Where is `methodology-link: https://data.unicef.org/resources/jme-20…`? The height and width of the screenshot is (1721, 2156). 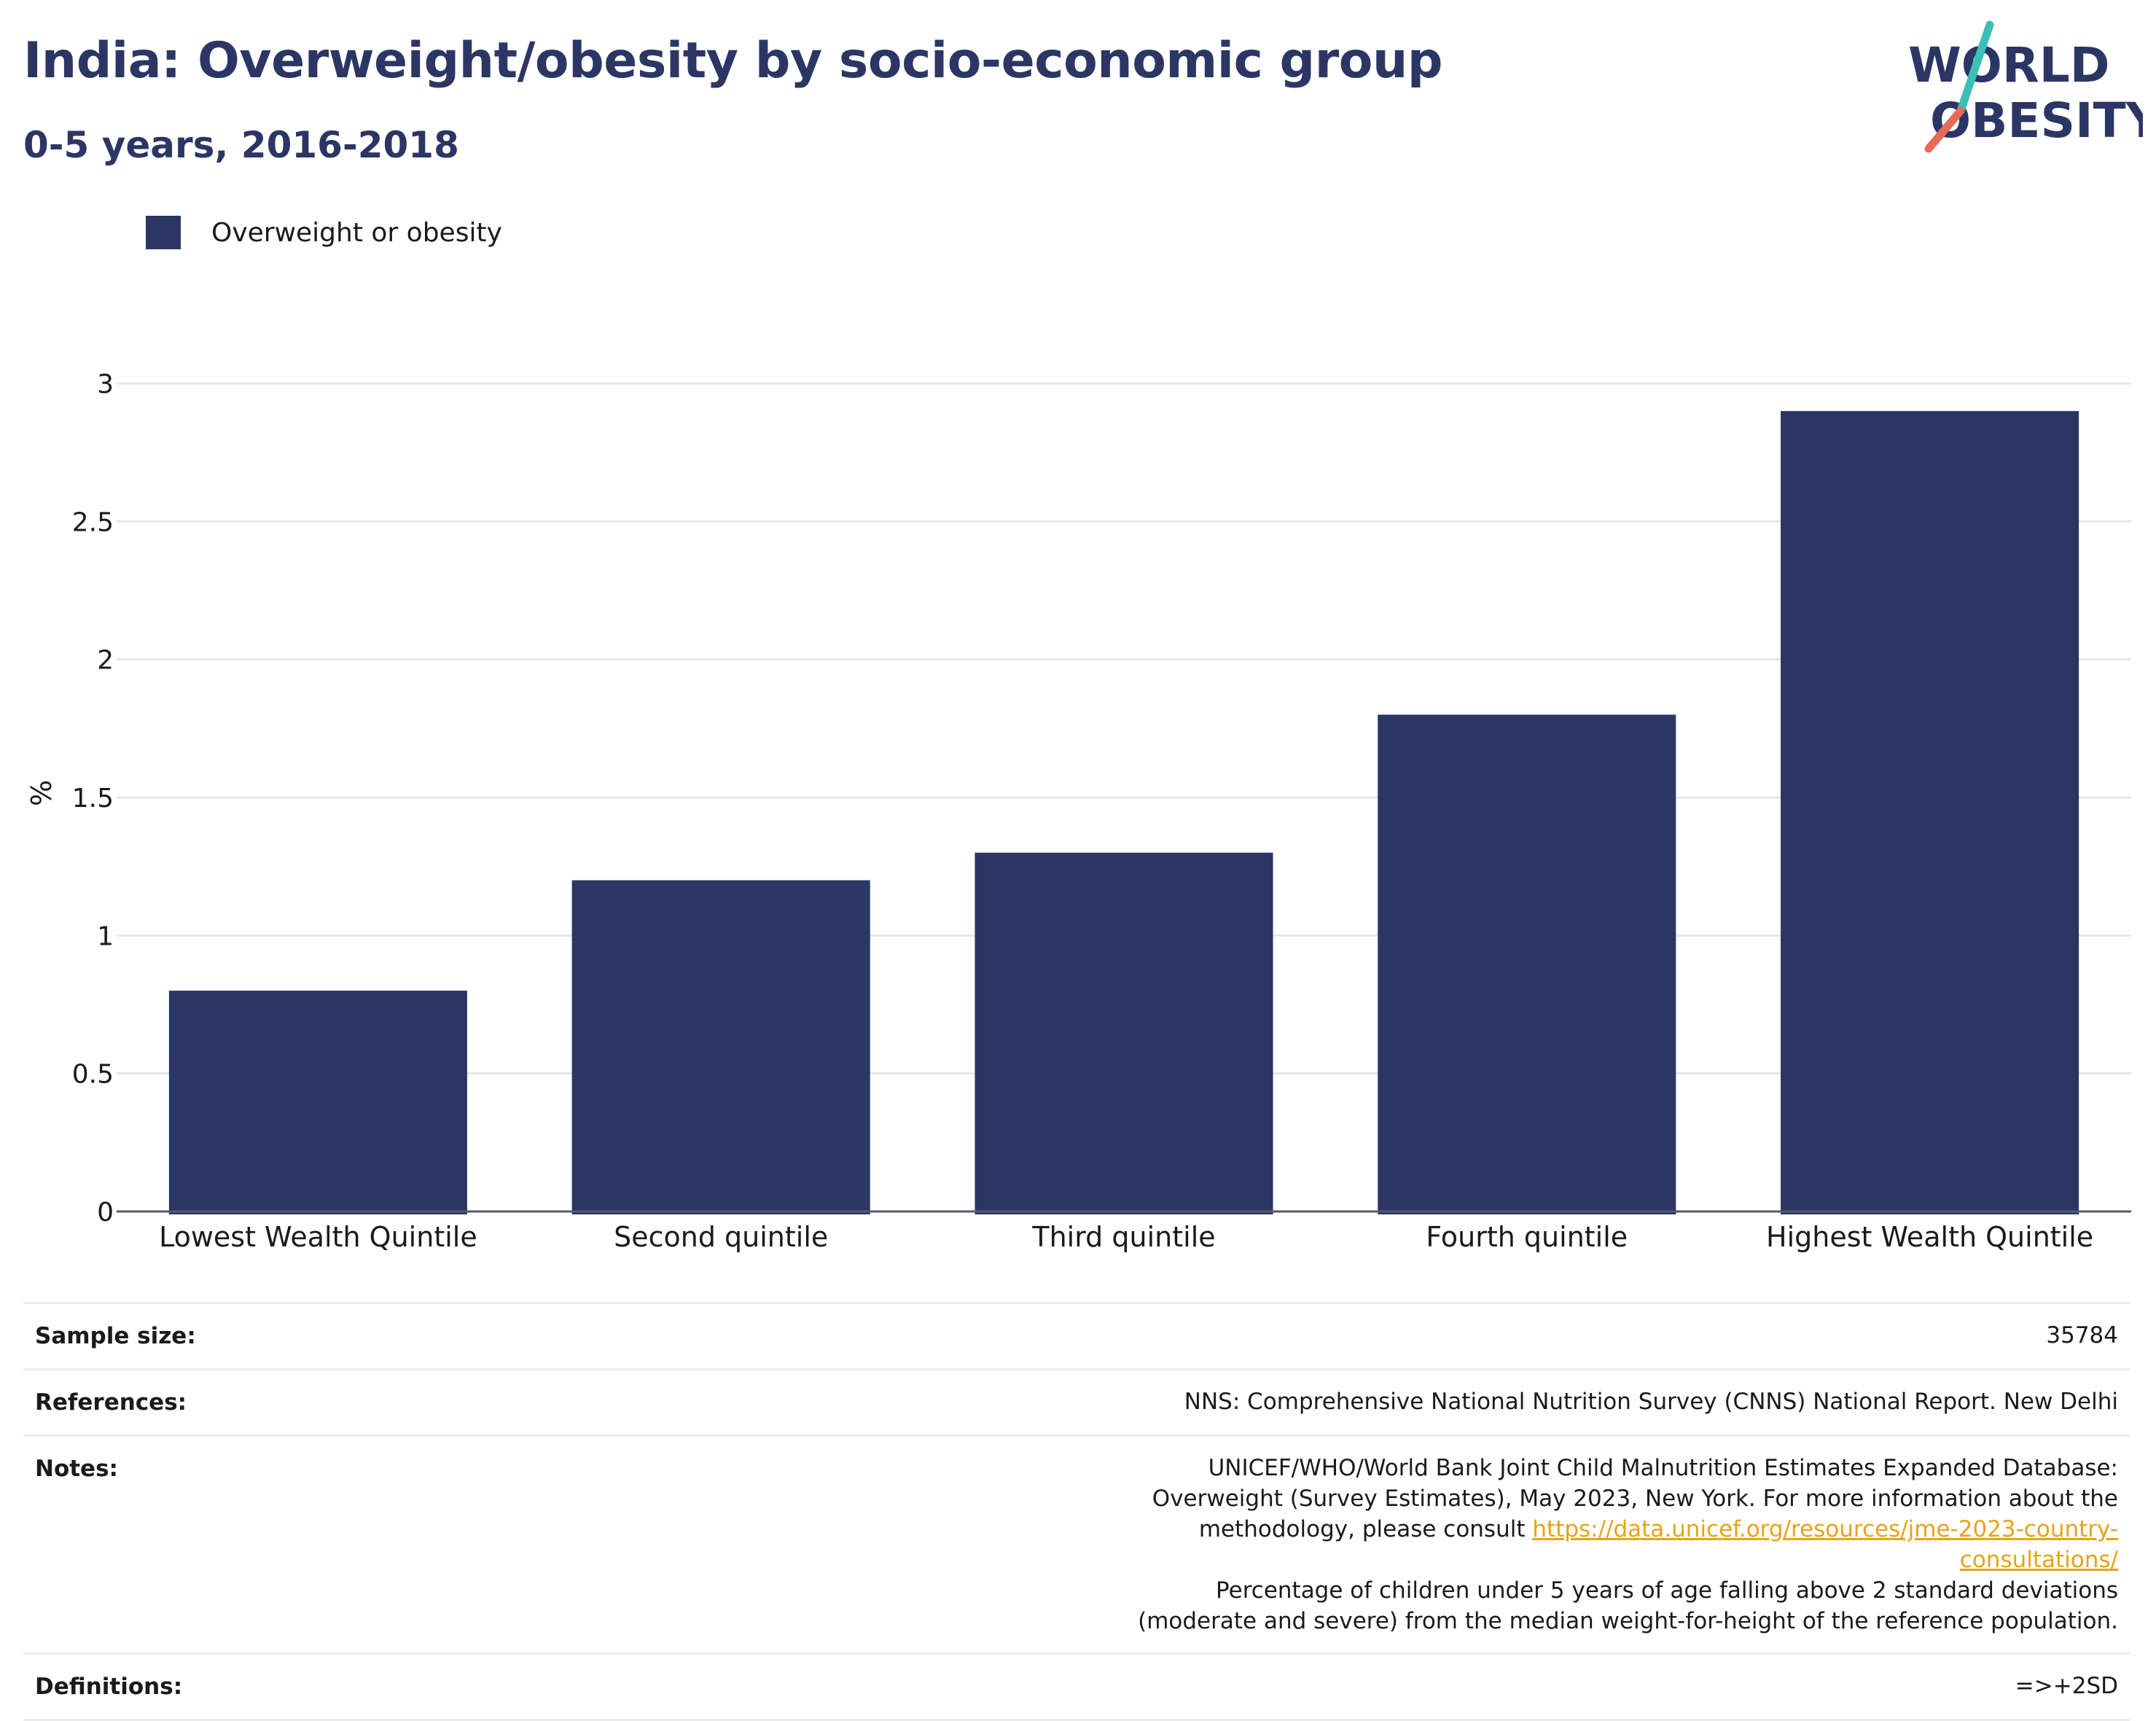
methodology-link: https://data.unicef.org/resources/jme-20… is located at coordinates (1825, 1544).